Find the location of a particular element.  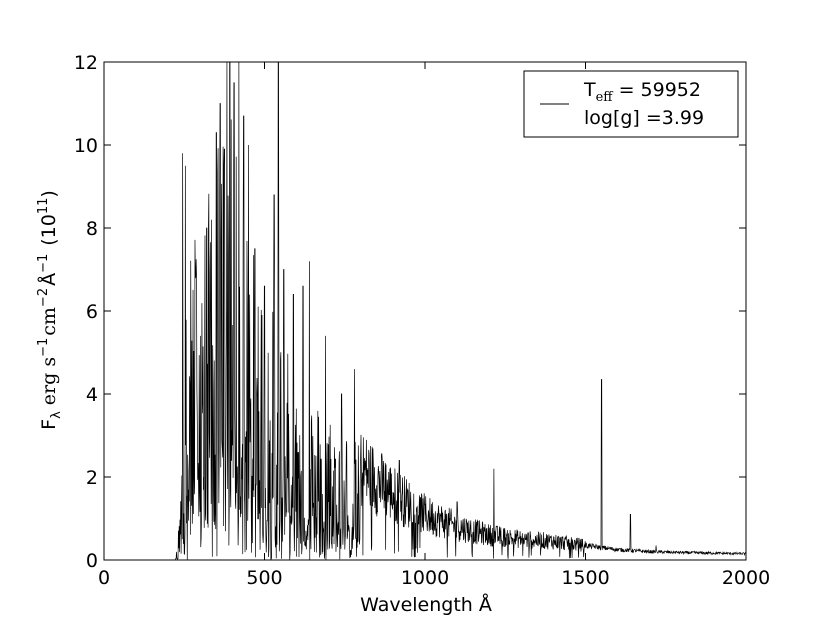

y-tick-label: 0 is located at coordinates (92, 561).